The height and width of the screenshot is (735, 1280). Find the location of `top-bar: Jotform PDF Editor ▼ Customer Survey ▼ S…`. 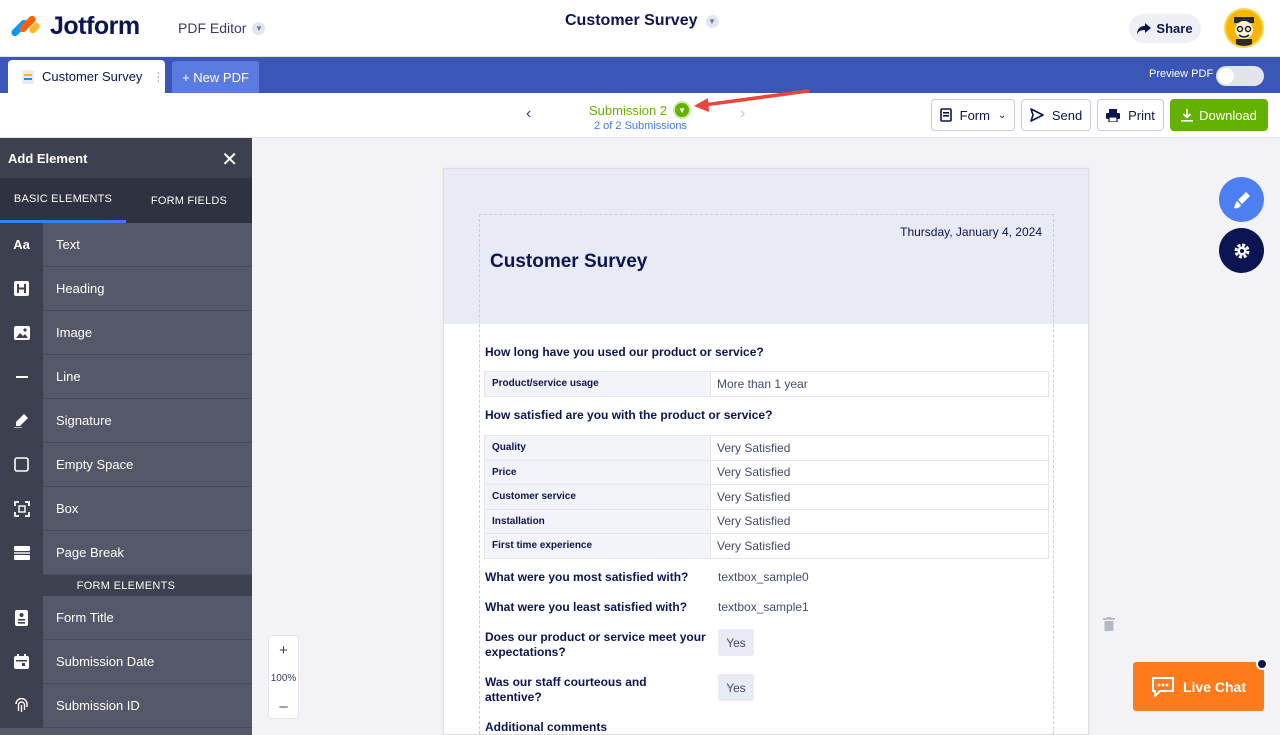

top-bar: Jotform PDF Editor ▼ Customer Survey ▼ S… is located at coordinates (640, 28).